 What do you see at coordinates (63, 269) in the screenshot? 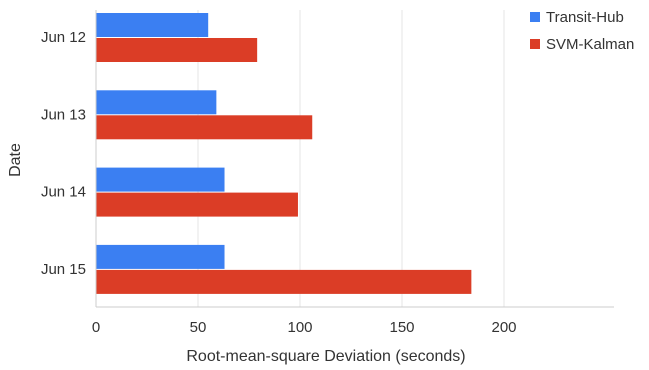
I see `y-tick-label: Jun 15` at bounding box center [63, 269].